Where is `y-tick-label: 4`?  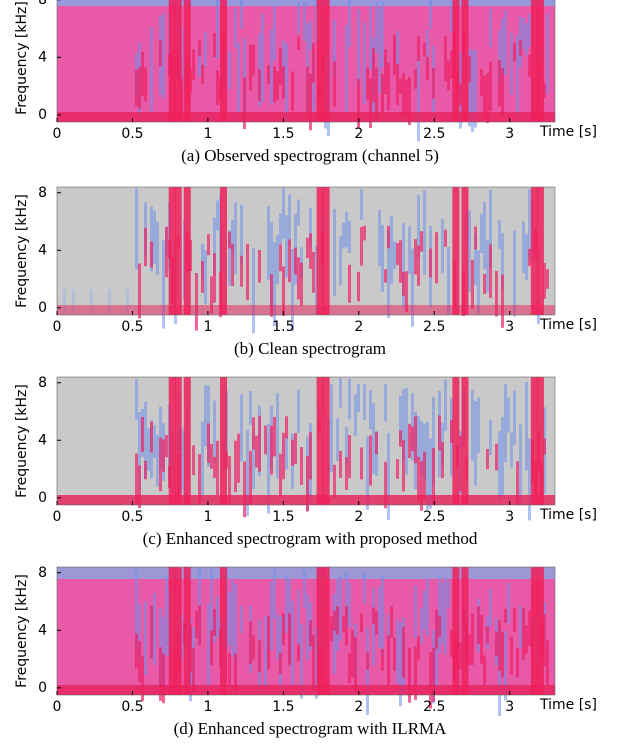 y-tick-label: 4 is located at coordinates (42, 440).